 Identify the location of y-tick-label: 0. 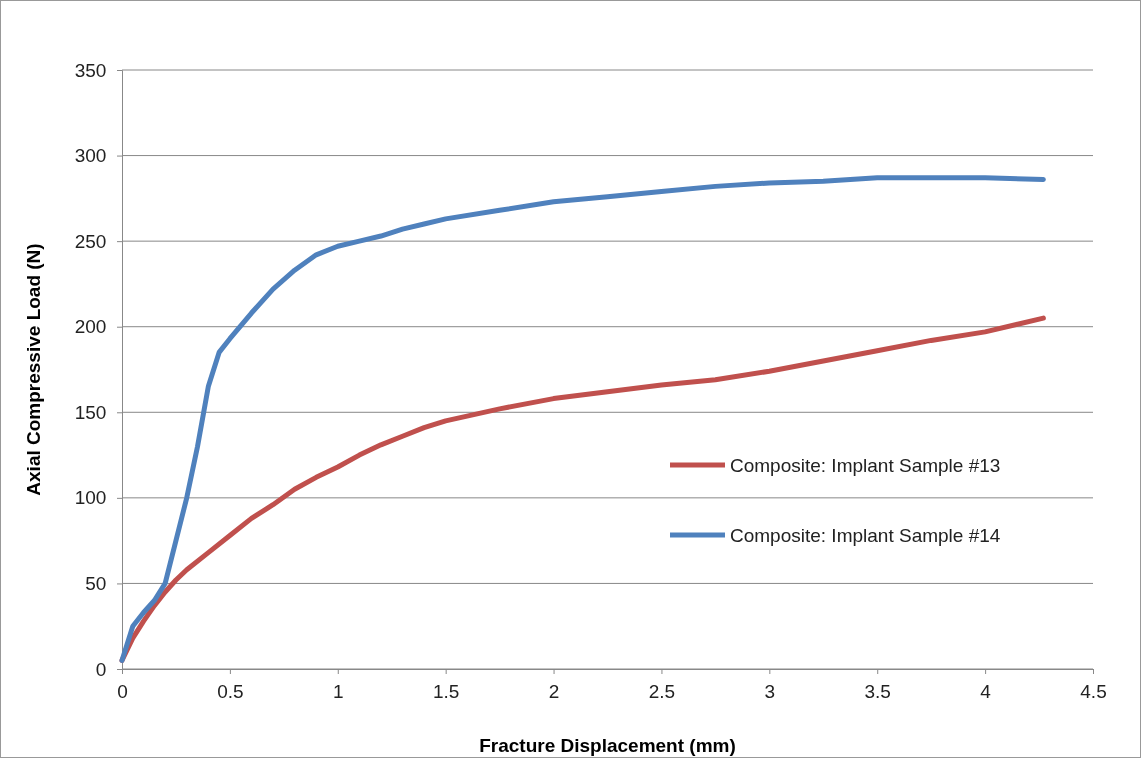
(101, 669).